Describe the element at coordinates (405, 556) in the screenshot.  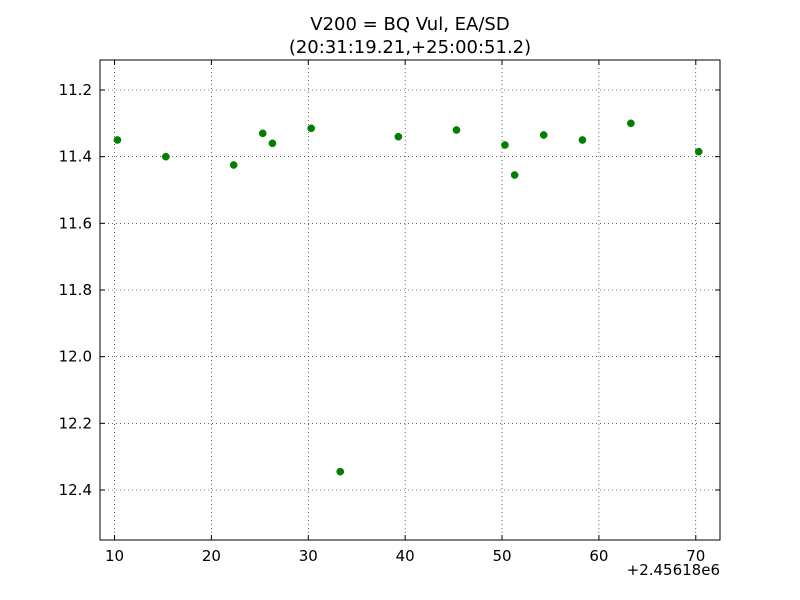
I see `x-tick-label: 40` at that location.